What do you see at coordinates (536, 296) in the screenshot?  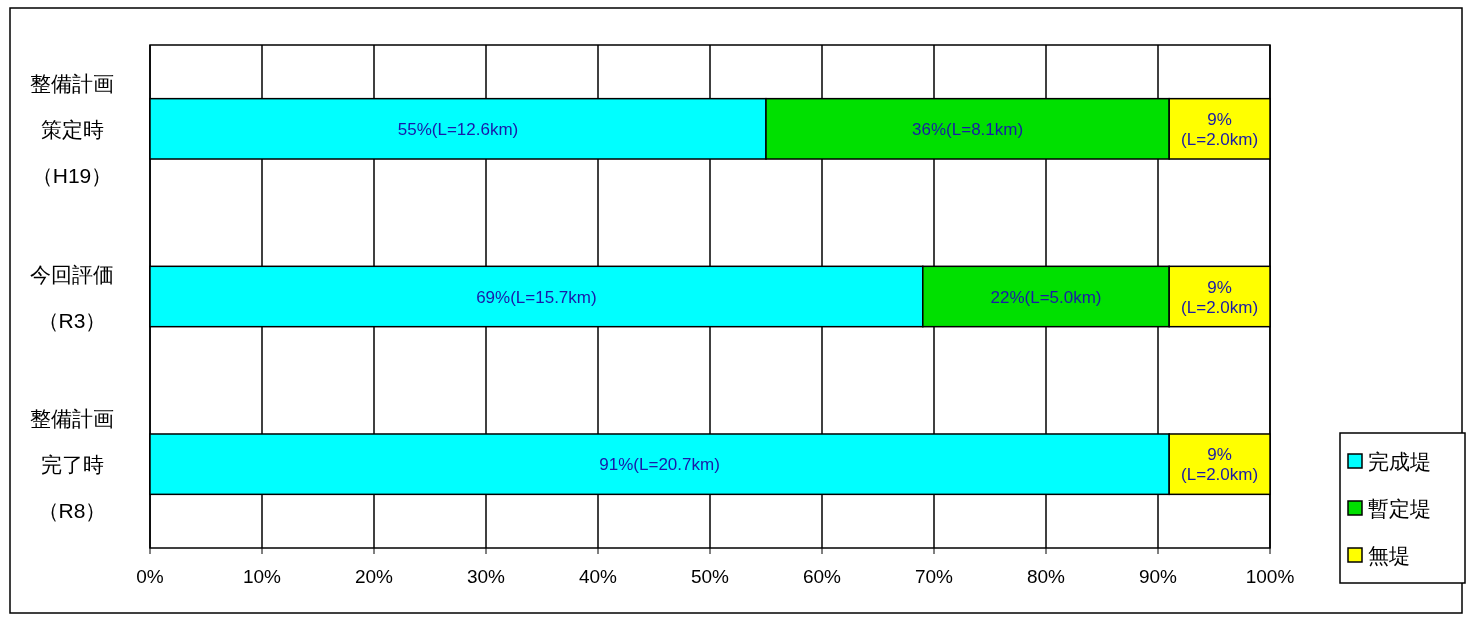 I see `data-label: 69%(L=15.7km)` at bounding box center [536, 296].